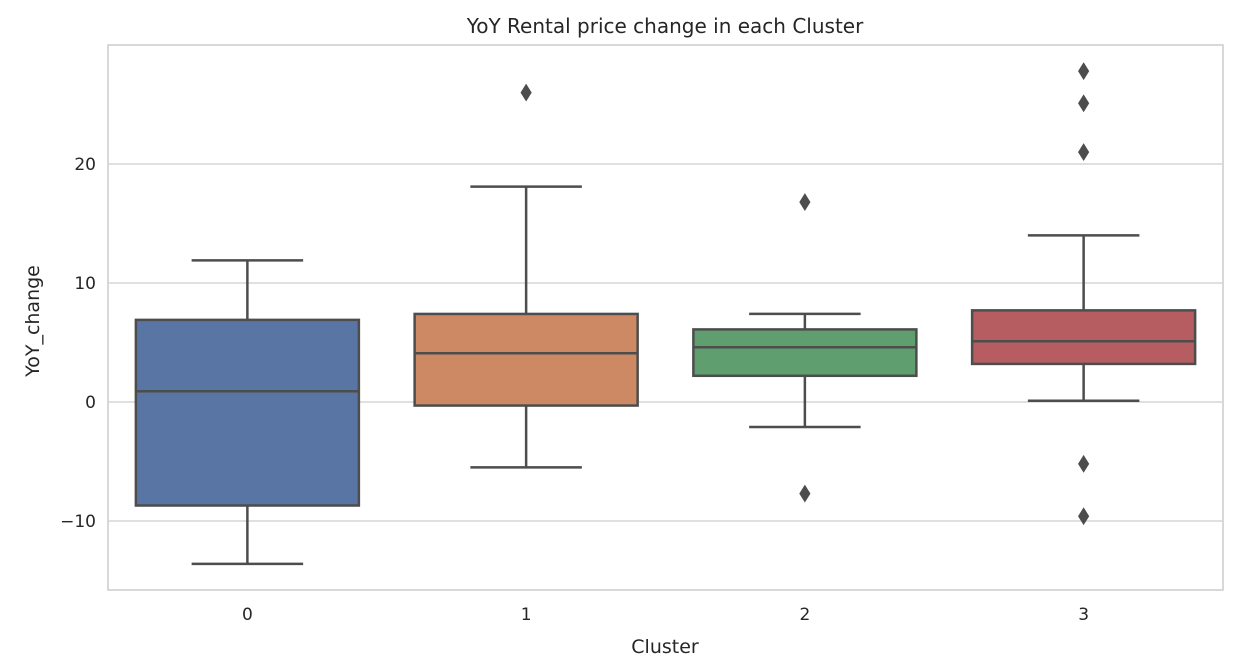  What do you see at coordinates (85, 165) in the screenshot?
I see `y-tick-label: 20` at bounding box center [85, 165].